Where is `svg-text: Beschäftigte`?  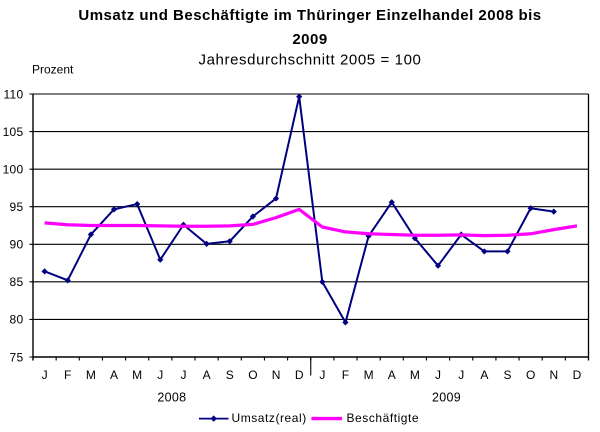 svg-text: Beschäftigte is located at coordinates (383, 418).